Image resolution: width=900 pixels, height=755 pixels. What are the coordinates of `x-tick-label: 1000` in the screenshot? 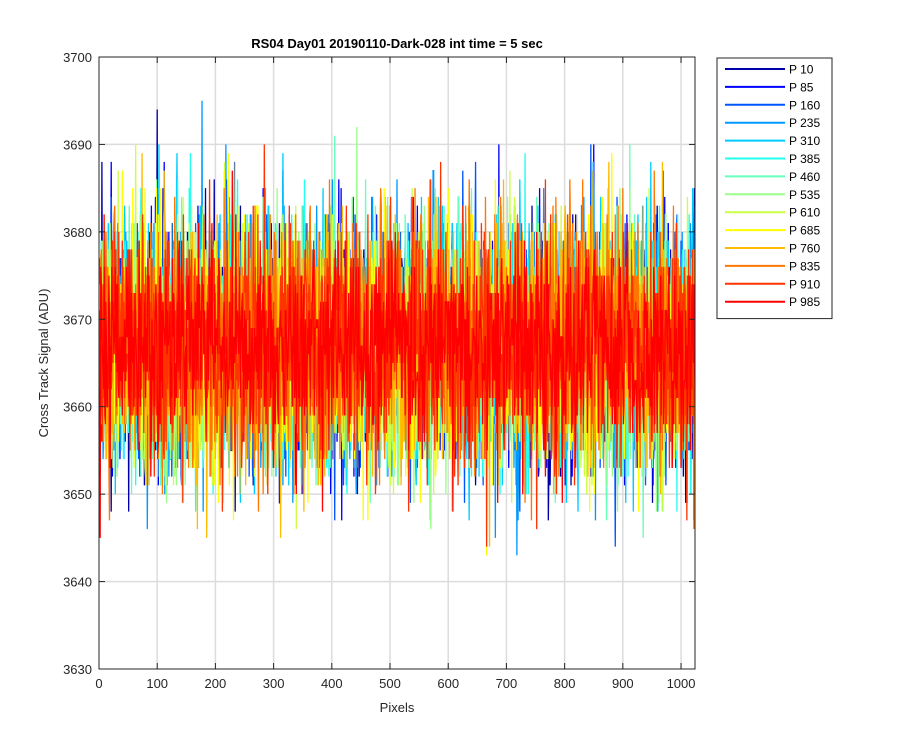 It's located at (681, 683).